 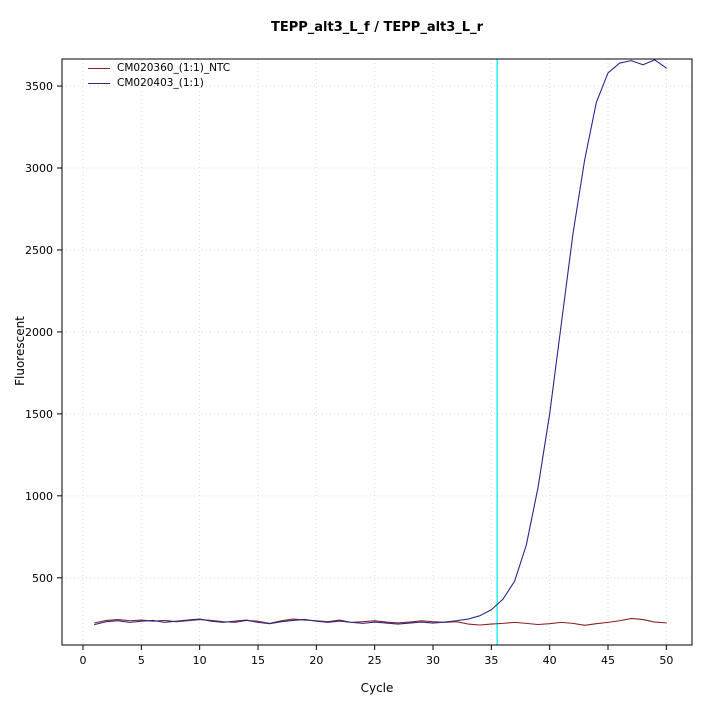 I want to click on x-tick-label: 35, so click(x=491, y=660).